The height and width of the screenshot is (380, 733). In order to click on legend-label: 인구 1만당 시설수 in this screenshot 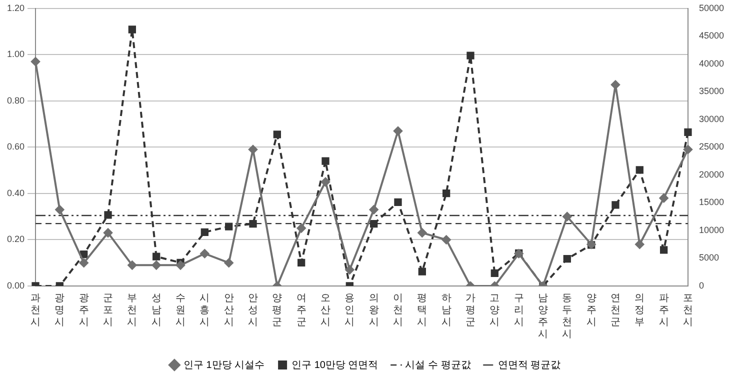, I will do `click(224, 365)`.